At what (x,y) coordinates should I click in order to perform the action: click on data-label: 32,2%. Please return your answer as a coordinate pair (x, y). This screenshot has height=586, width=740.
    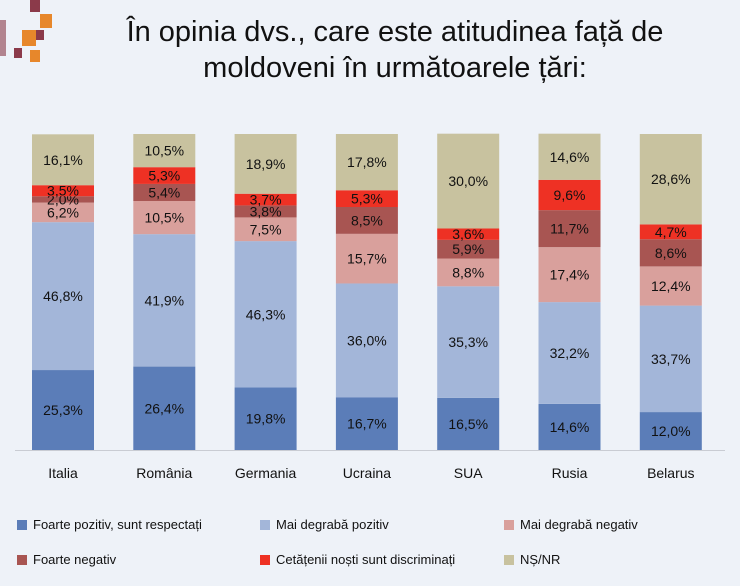
    Looking at the image, I should click on (570, 353).